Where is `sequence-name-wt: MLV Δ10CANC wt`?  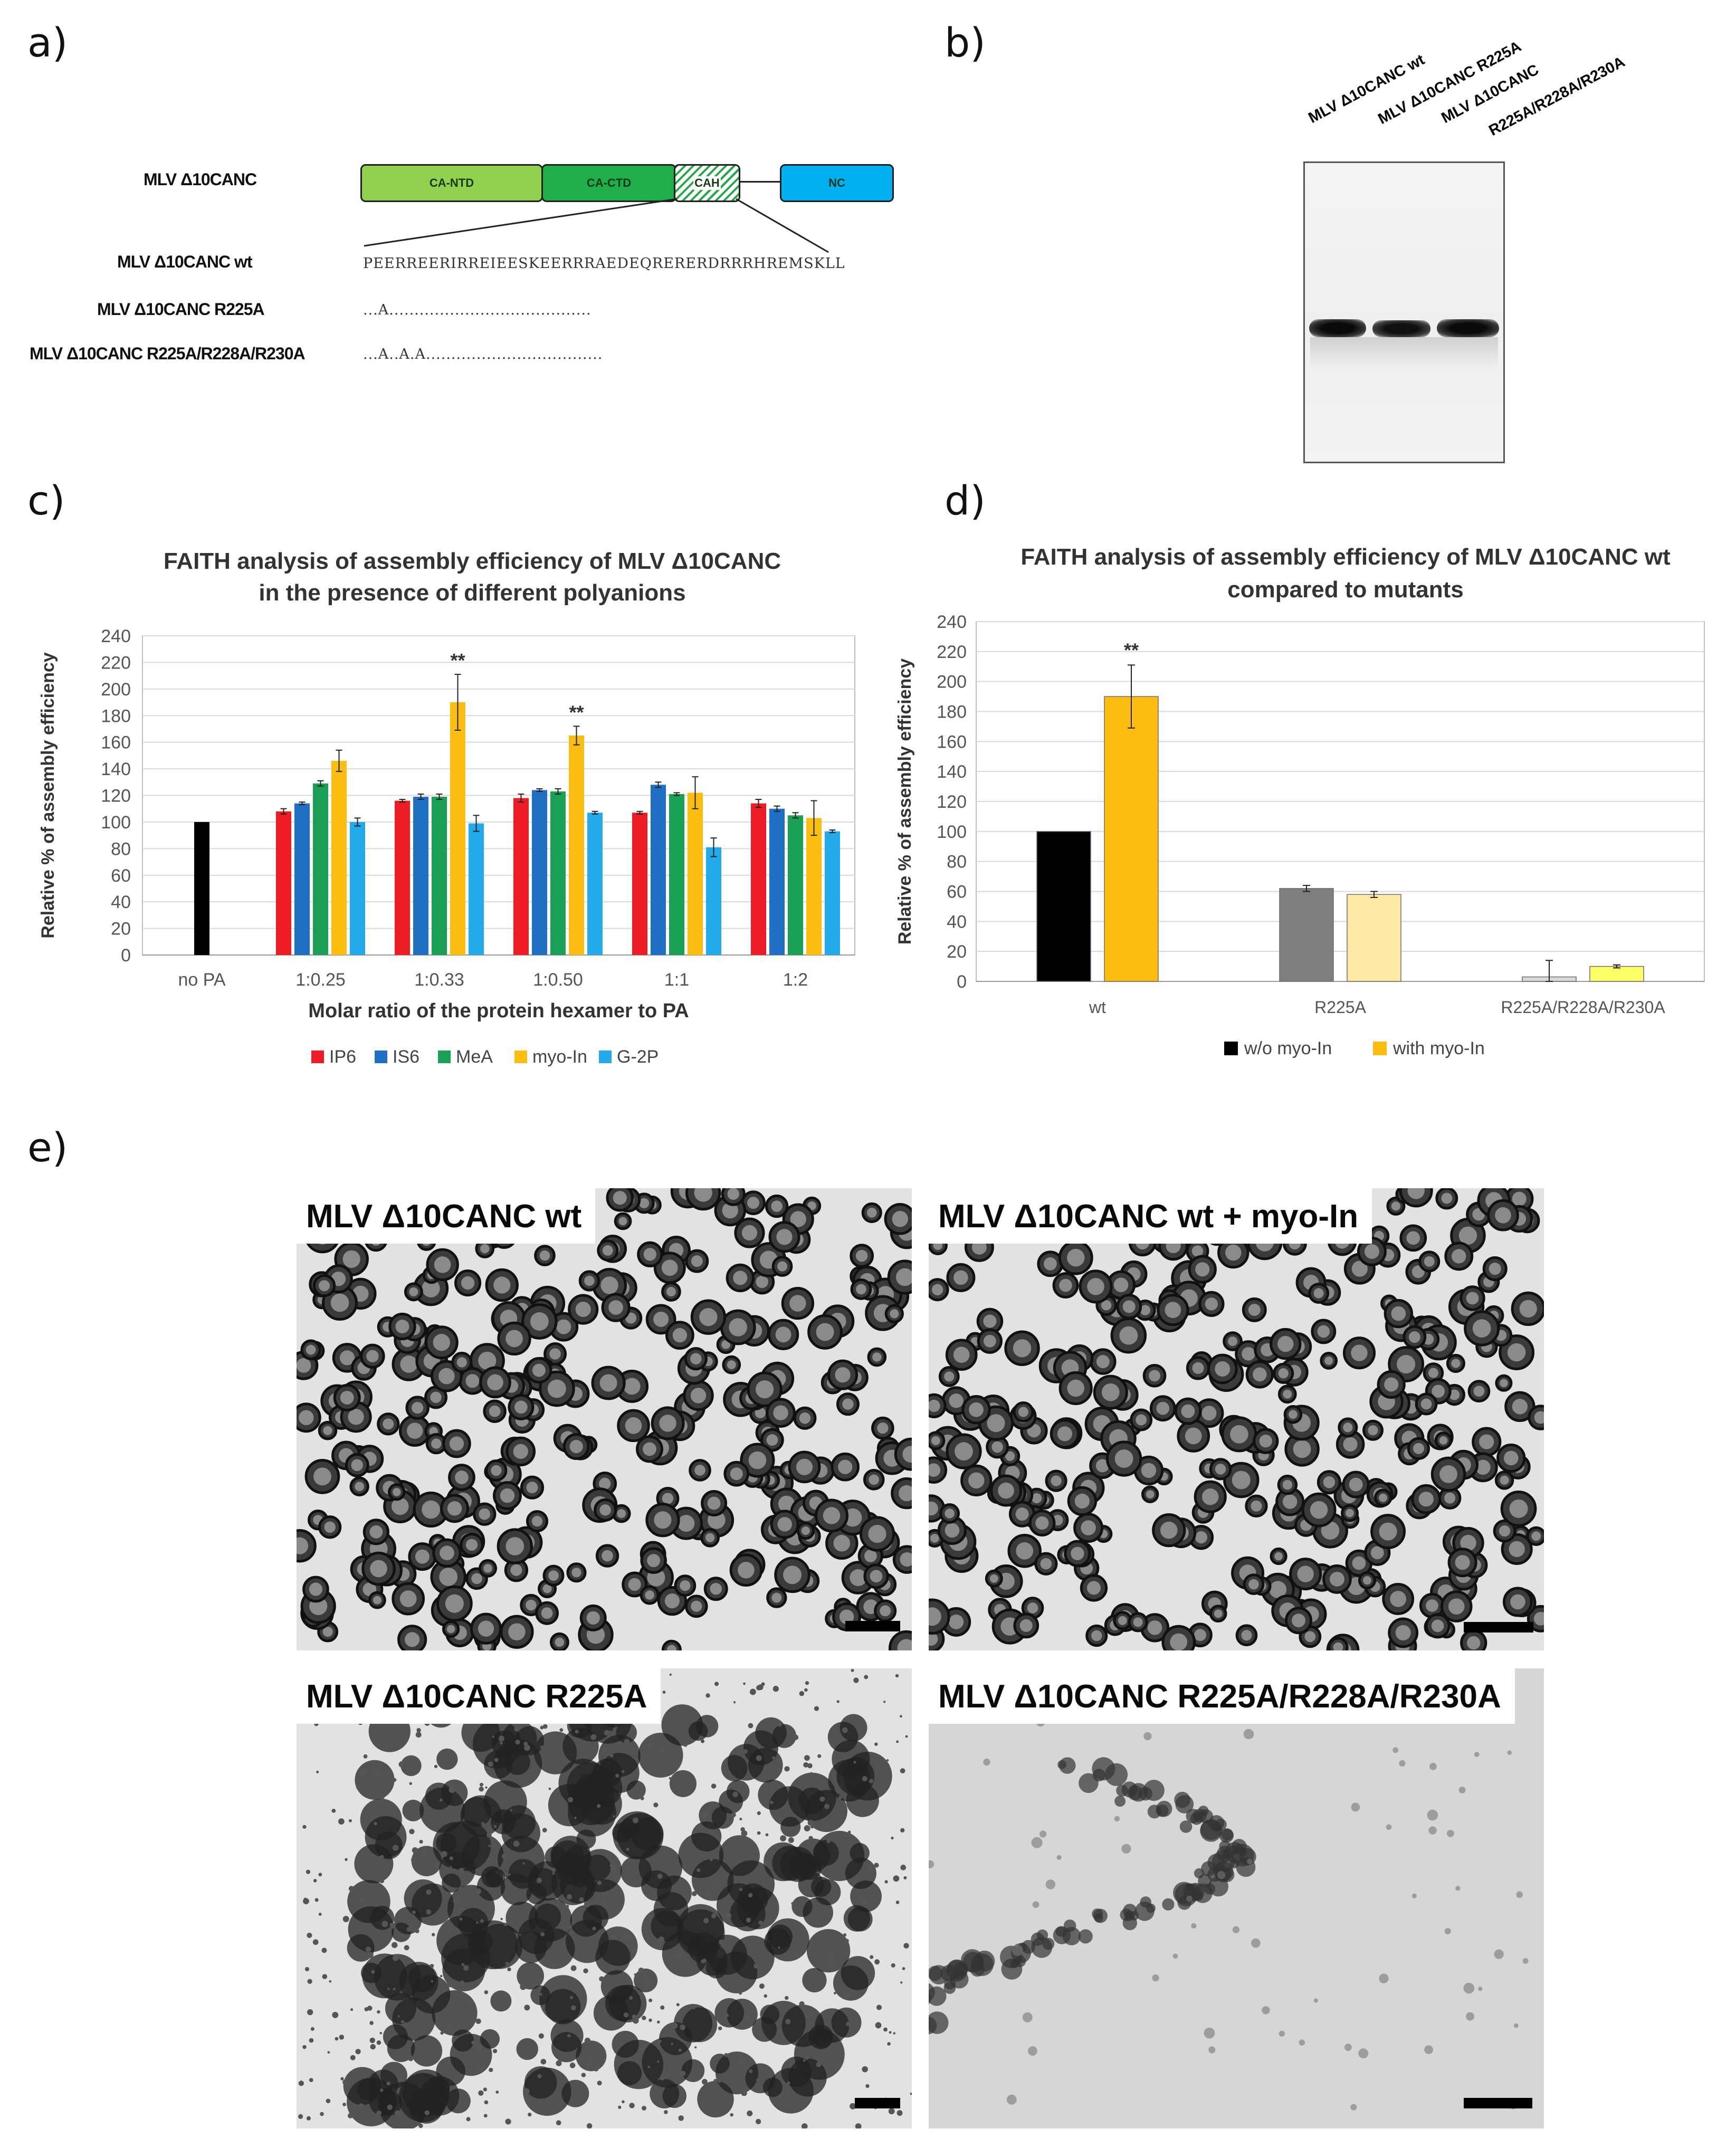
sequence-name-wt: MLV Δ10CANC wt is located at coordinates (185, 261).